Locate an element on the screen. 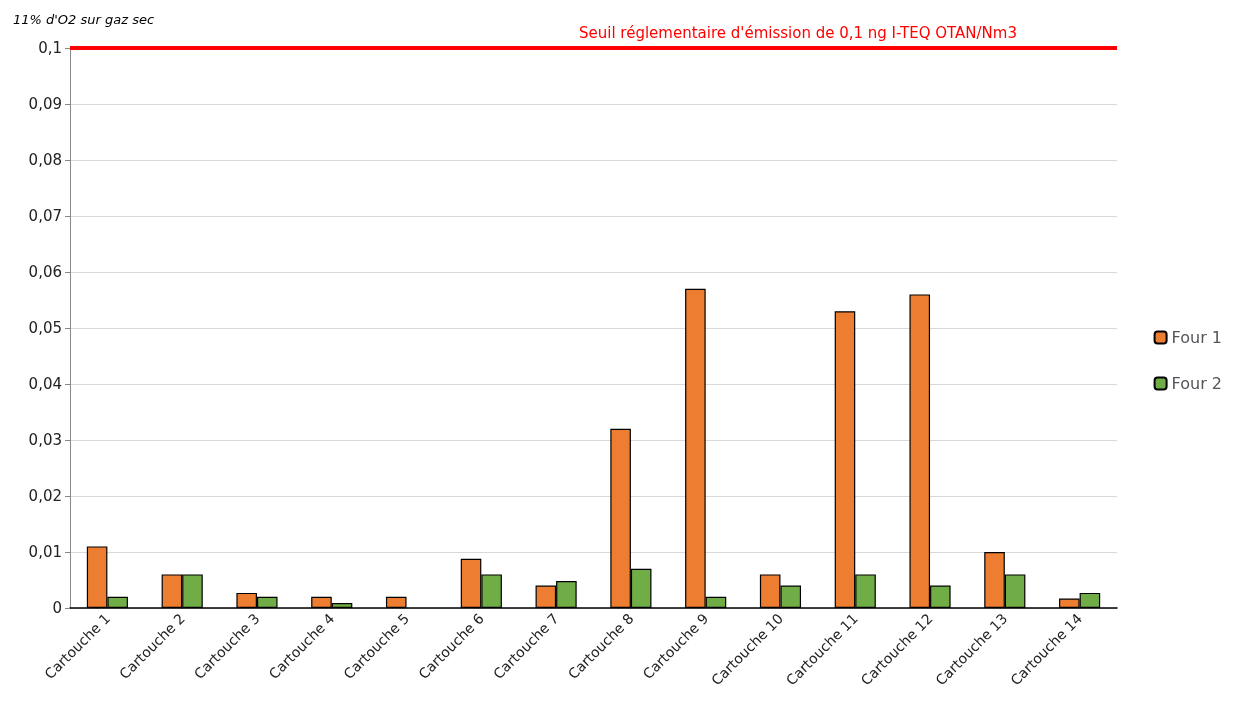 Image resolution: width=1235 pixels, height=721 pixels. y-tick-label: 0,1 is located at coordinates (50, 48).